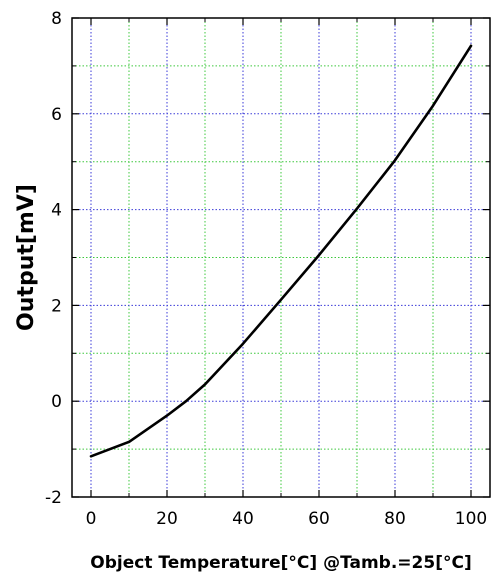 The height and width of the screenshot is (576, 494). I want to click on y-tick-label: 0, so click(56, 402).